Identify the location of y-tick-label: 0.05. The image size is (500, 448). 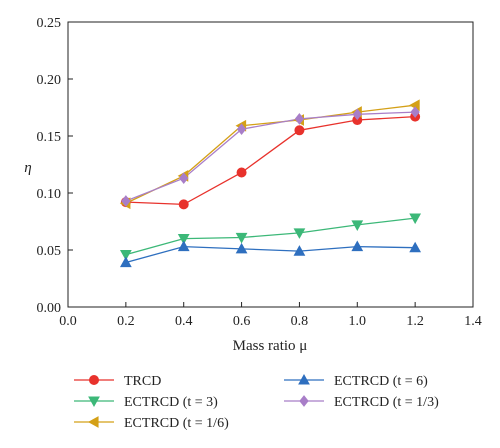
(49, 251).